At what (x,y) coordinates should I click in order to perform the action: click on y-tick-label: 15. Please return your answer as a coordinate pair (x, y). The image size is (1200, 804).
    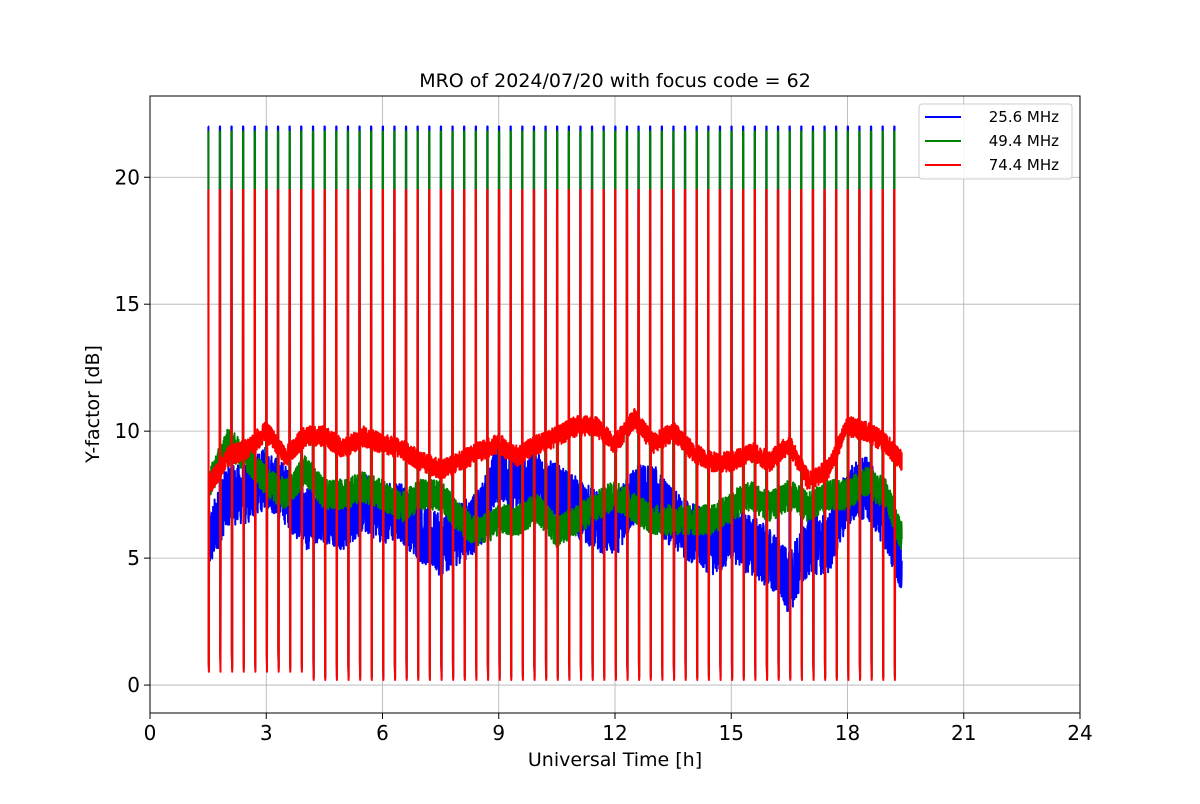
    Looking at the image, I should click on (127, 304).